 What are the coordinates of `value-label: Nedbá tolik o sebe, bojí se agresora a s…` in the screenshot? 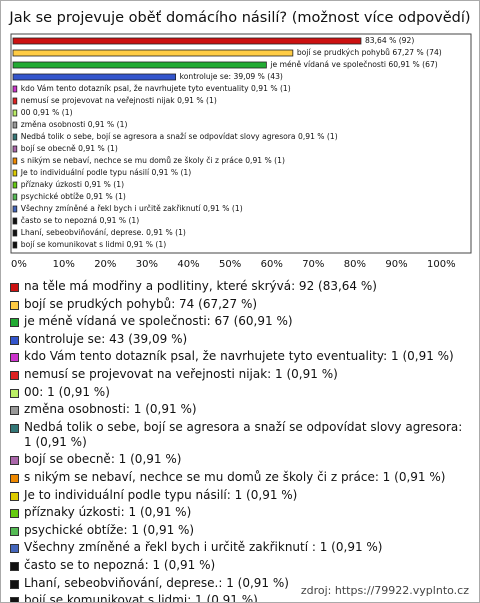 It's located at (179, 136).